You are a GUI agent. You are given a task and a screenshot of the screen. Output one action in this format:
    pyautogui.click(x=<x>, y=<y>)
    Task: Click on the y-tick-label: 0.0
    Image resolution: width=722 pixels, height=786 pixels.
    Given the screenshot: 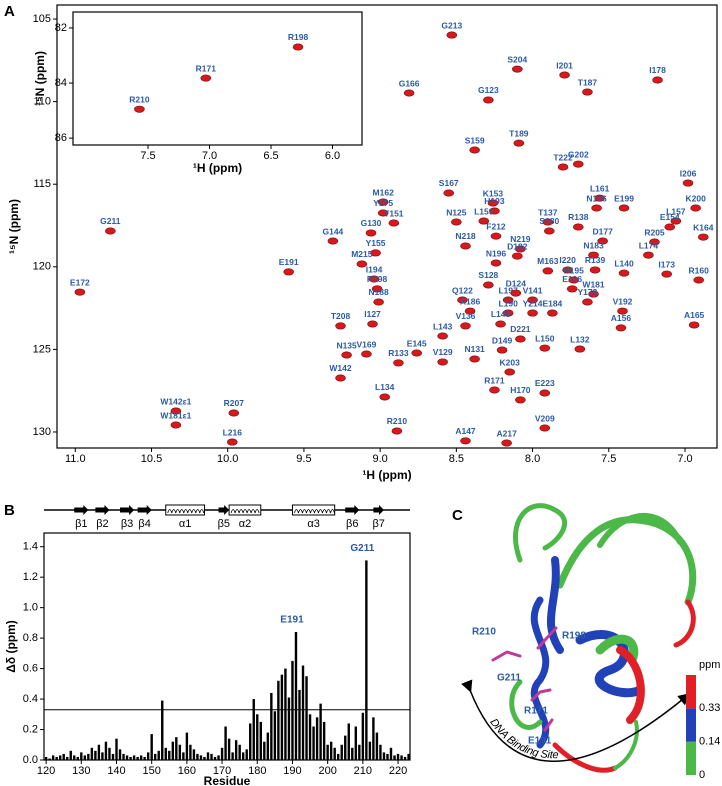 What is the action you would take?
    pyautogui.click(x=30, y=760)
    